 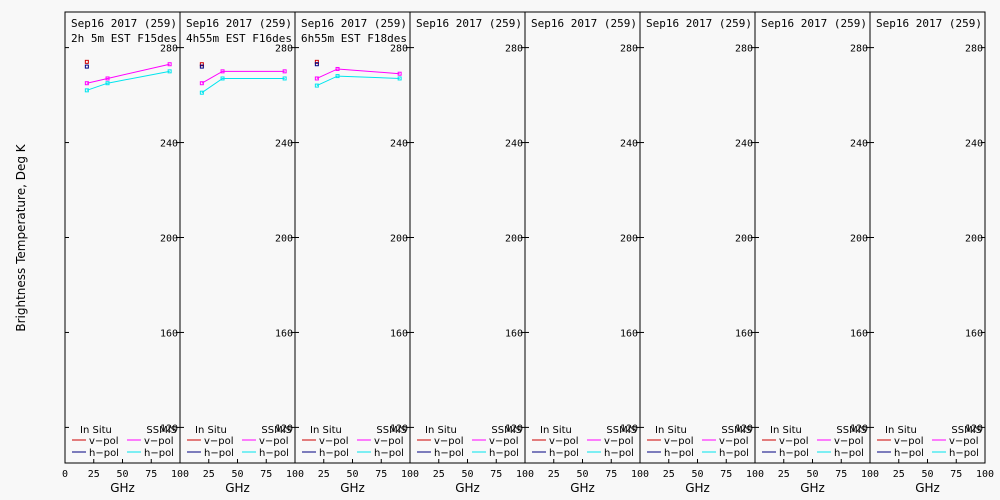 I want to click on panel-subtitle: 4h55m EST F16des, so click(x=239, y=38).